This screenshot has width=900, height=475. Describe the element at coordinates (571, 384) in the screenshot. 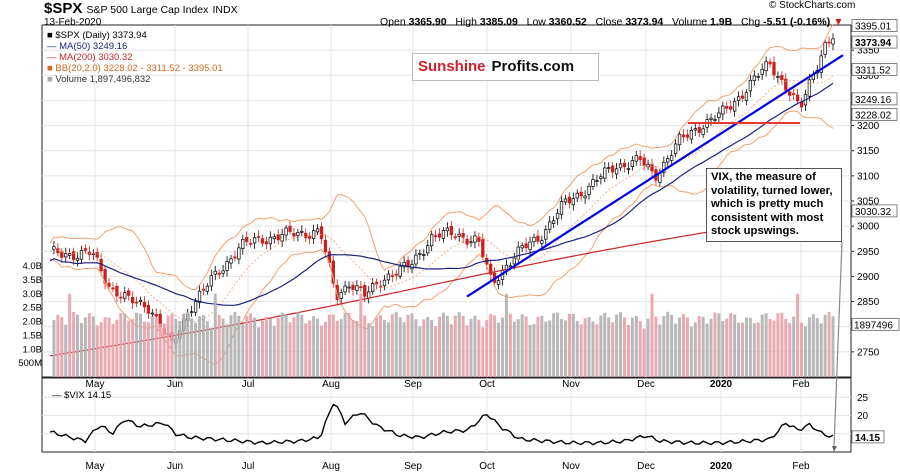

I see `month-label: Nov` at that location.